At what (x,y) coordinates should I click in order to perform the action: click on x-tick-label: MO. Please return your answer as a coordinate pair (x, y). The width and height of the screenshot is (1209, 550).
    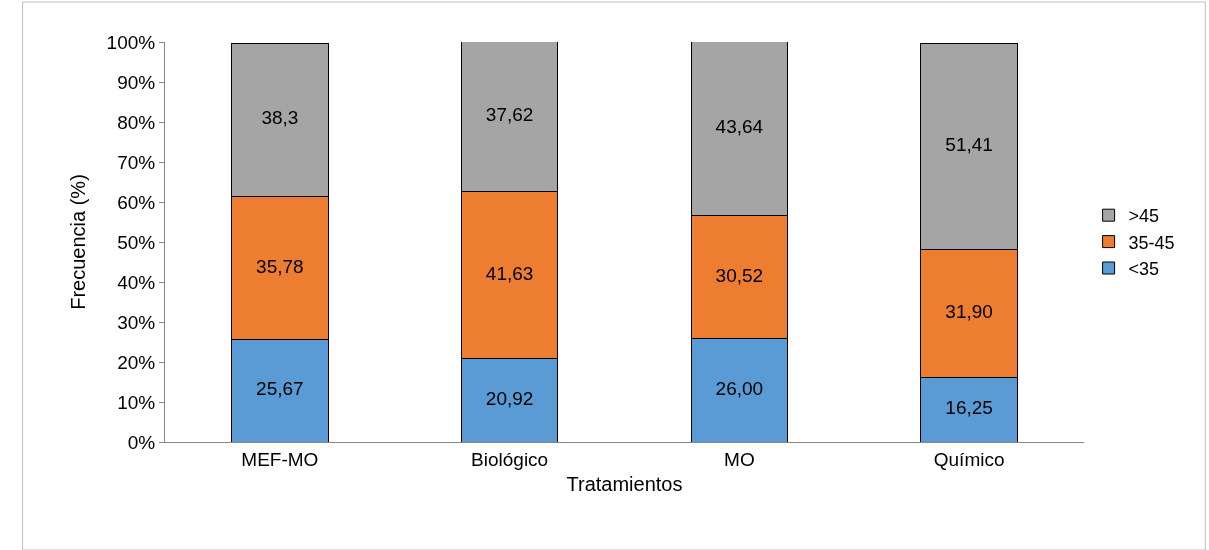
    Looking at the image, I should click on (739, 459).